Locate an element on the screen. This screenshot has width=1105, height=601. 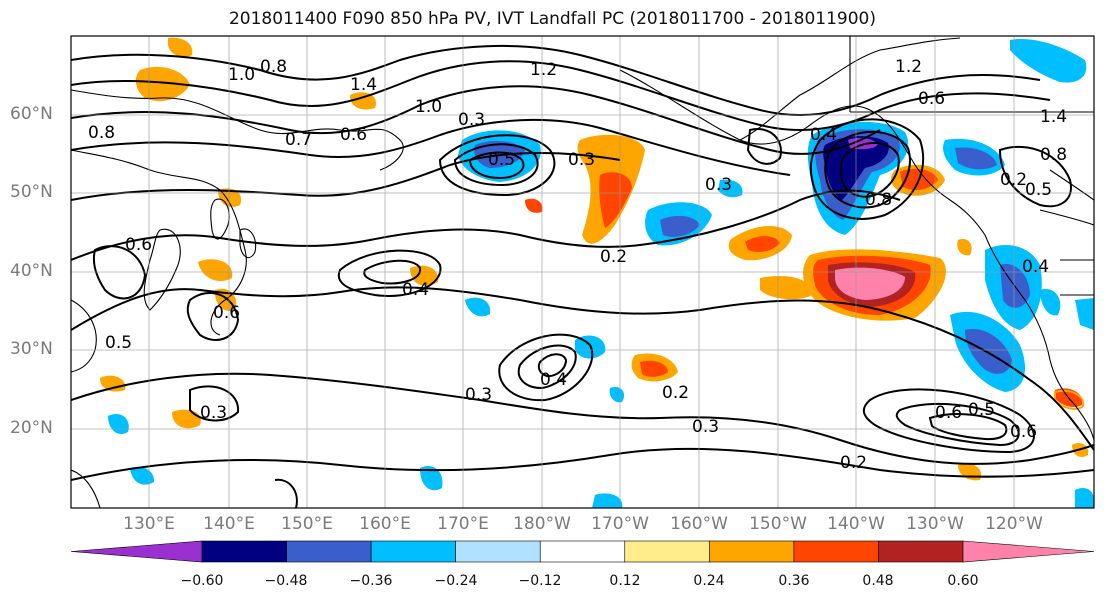
lat-label: 50°N is located at coordinates (31, 192).